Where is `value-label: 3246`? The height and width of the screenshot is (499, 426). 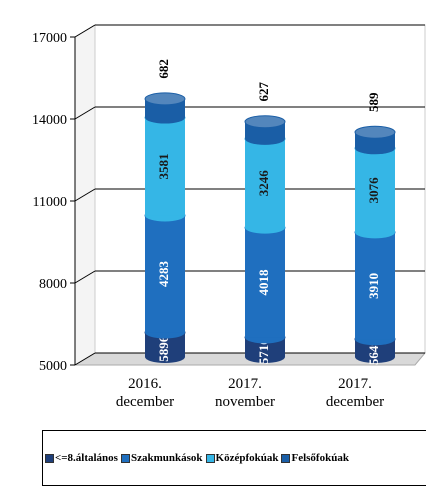
value-label: 3246 is located at coordinates (263, 183).